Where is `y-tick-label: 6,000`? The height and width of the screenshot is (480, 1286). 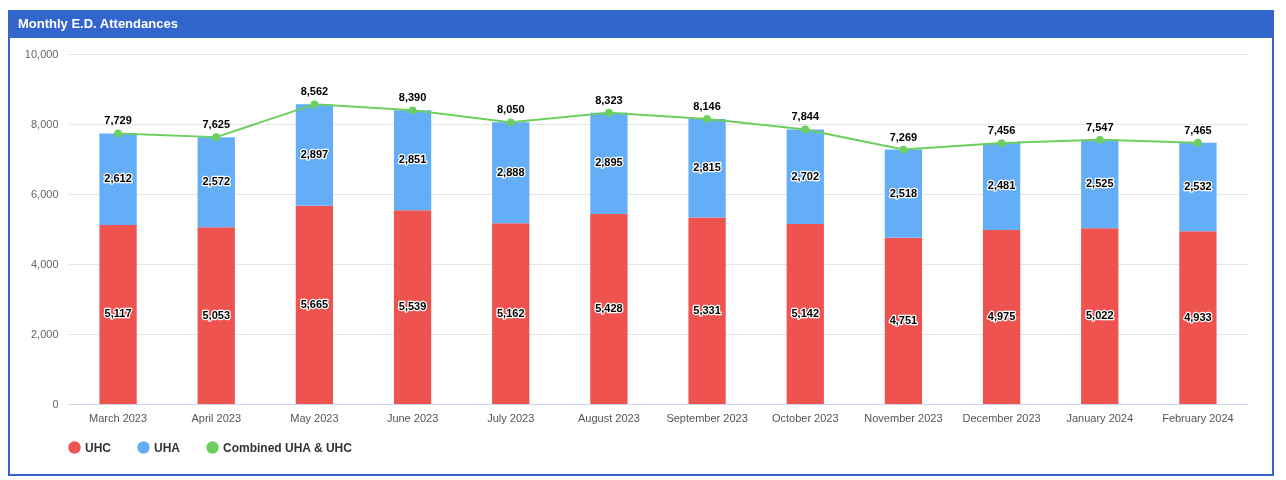
y-tick-label: 6,000 is located at coordinates (44, 193).